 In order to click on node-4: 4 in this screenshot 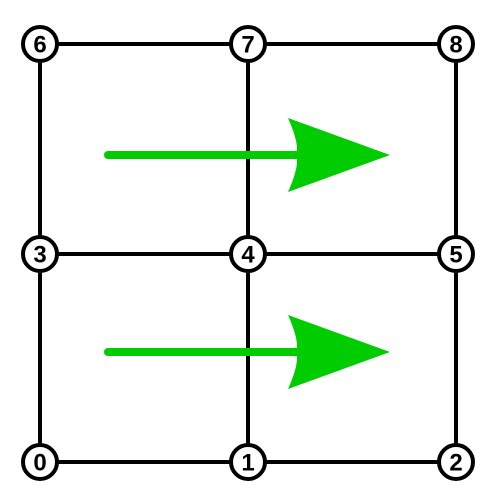, I will do `click(248, 254)`.